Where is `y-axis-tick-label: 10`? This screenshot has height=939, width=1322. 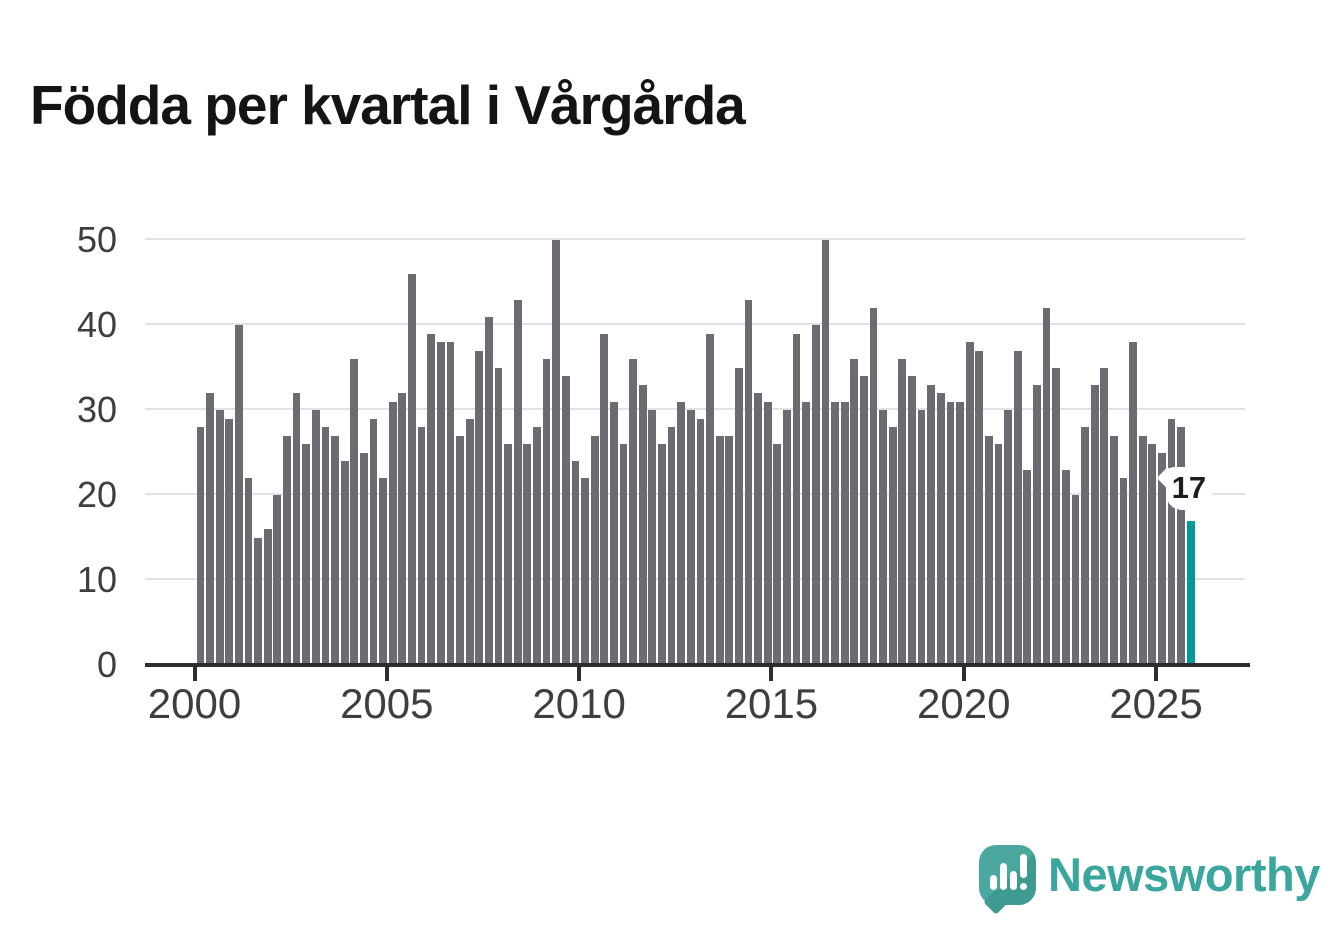 y-axis-tick-label: 10 is located at coordinates (96, 579).